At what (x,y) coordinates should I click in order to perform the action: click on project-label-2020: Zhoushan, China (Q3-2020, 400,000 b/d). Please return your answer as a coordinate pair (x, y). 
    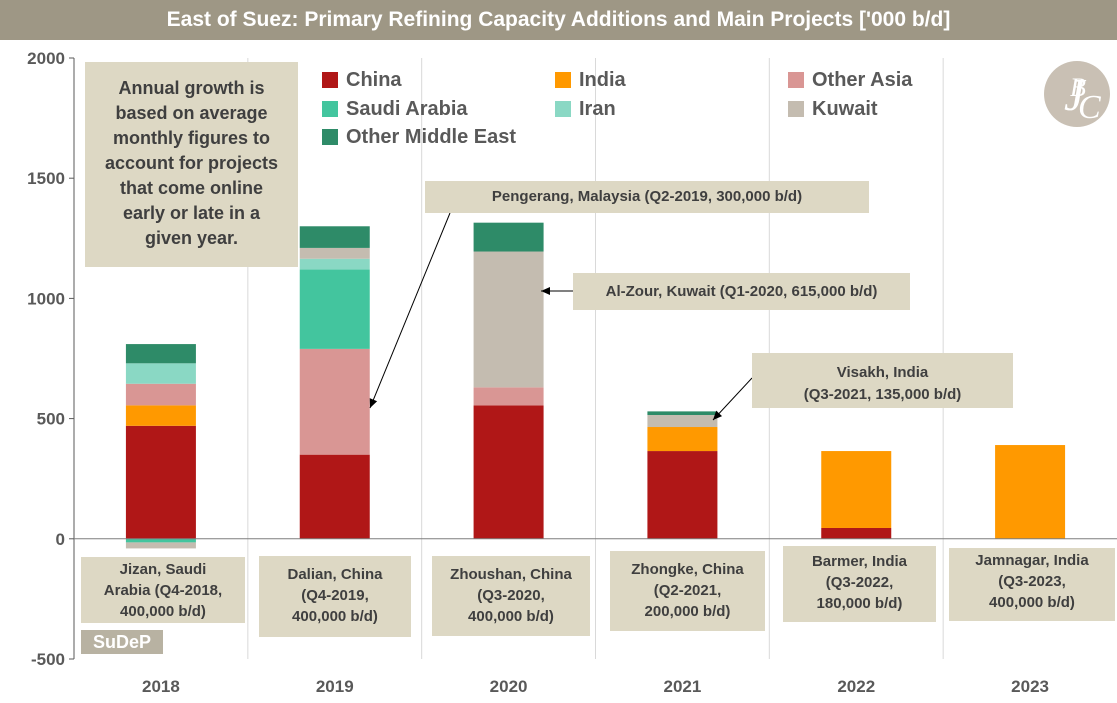
    Looking at the image, I should click on (511, 596).